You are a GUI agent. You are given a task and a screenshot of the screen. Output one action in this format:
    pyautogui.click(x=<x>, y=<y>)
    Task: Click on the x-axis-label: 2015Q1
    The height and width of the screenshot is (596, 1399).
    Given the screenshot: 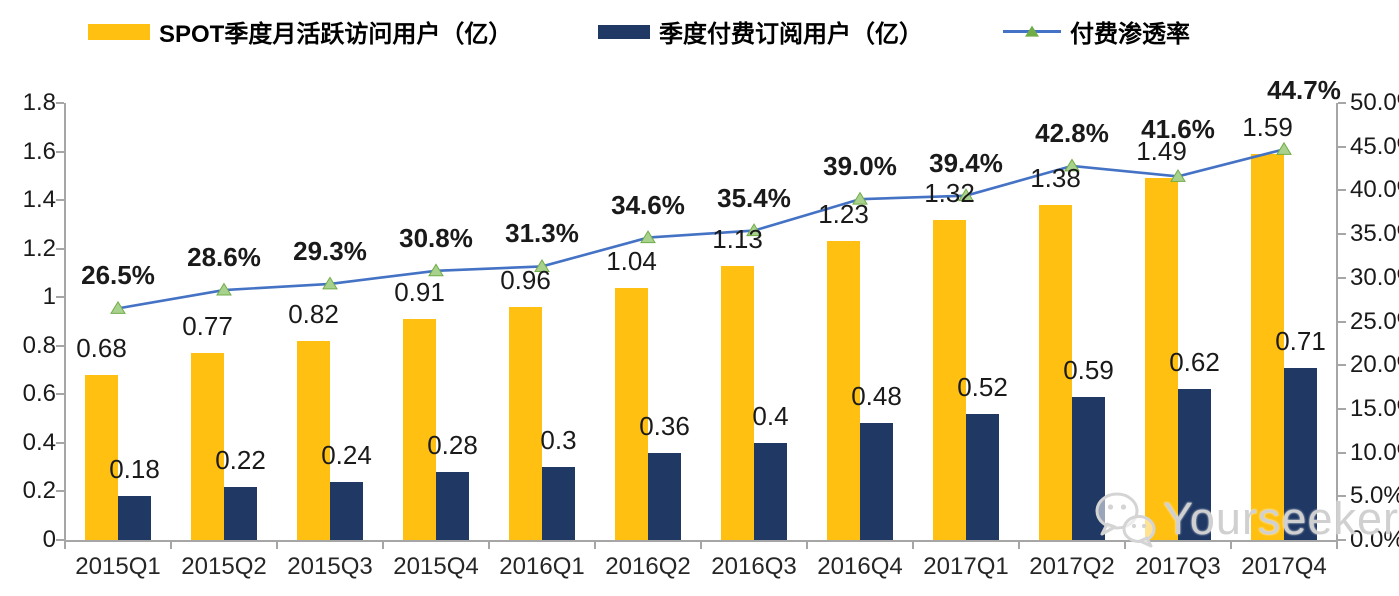 What is the action you would take?
    pyautogui.click(x=118, y=566)
    